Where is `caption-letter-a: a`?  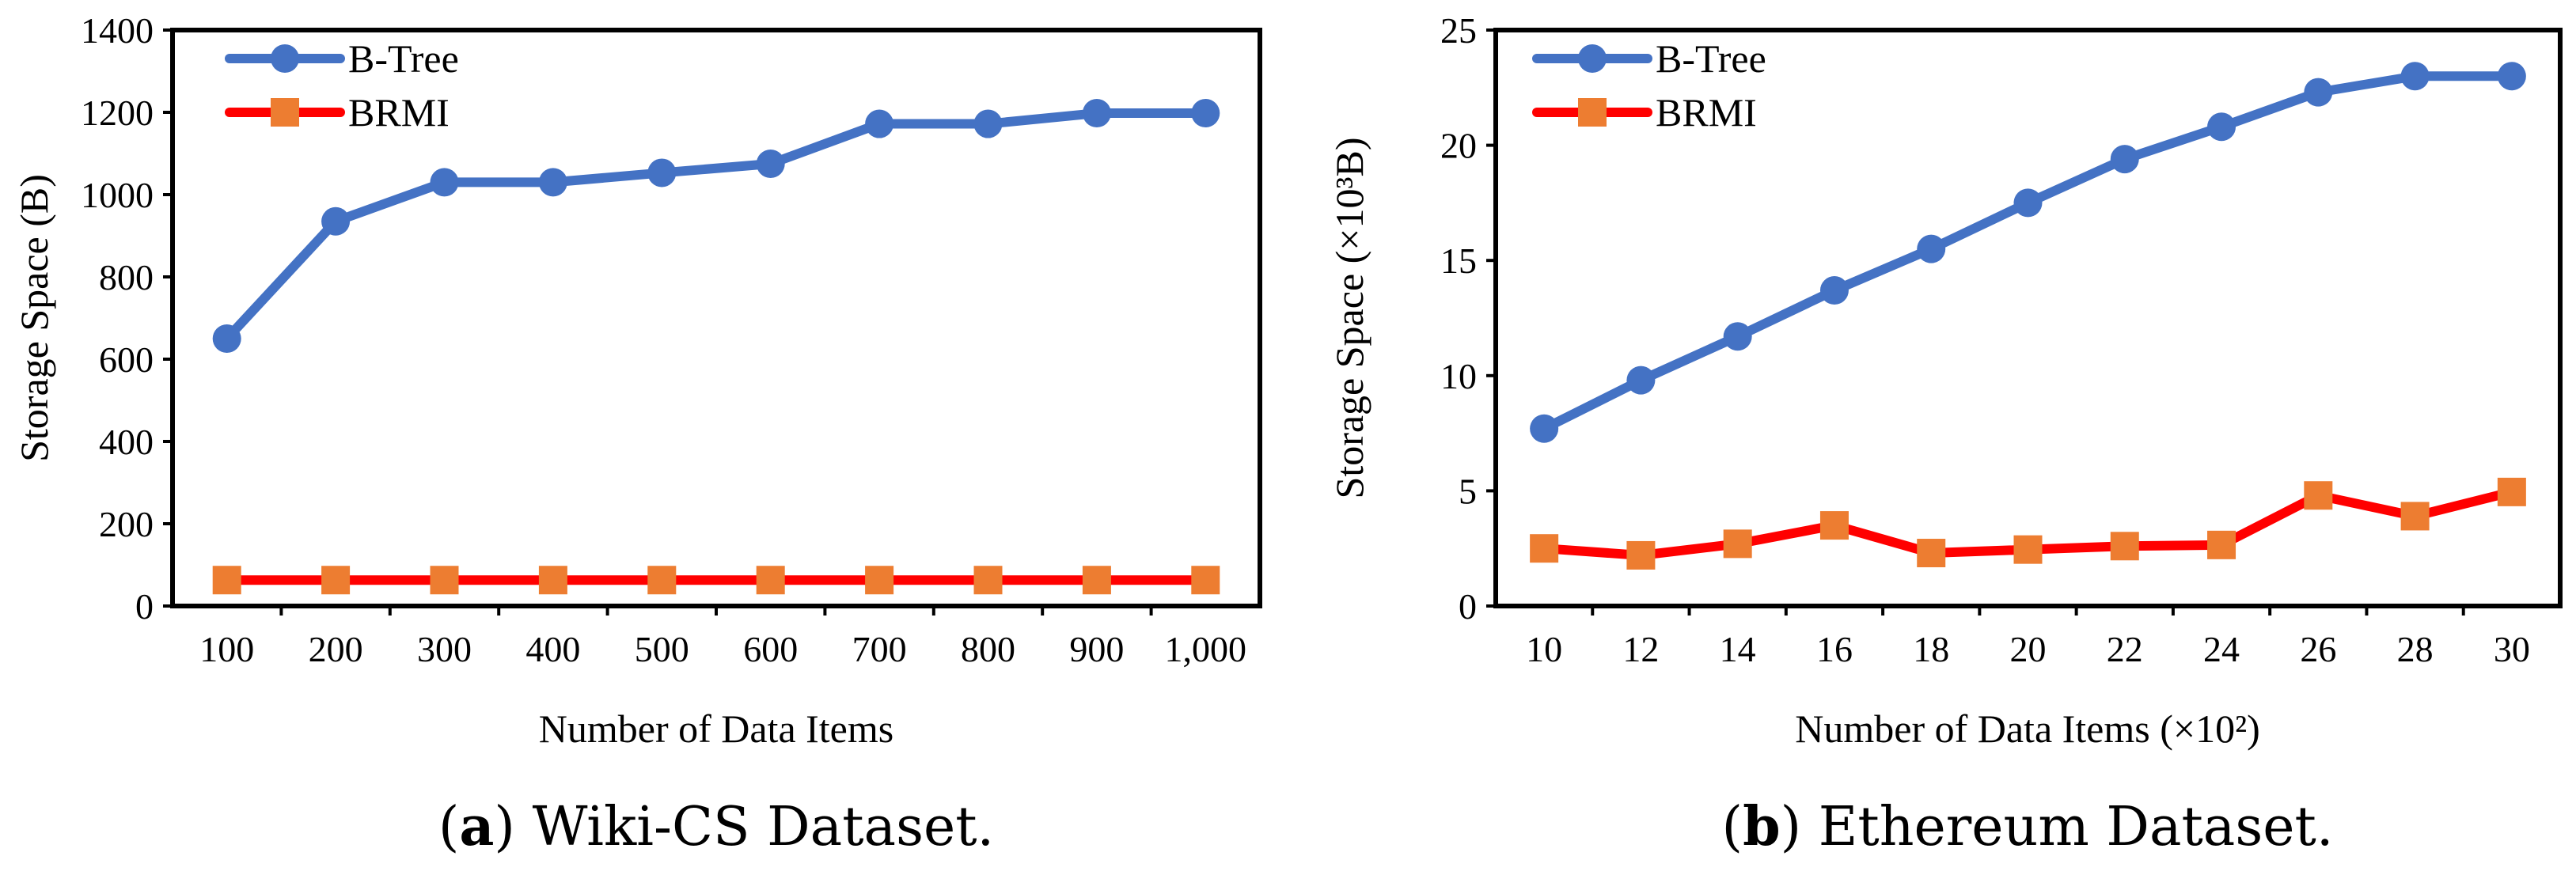
caption-letter-a: a is located at coordinates (476, 826).